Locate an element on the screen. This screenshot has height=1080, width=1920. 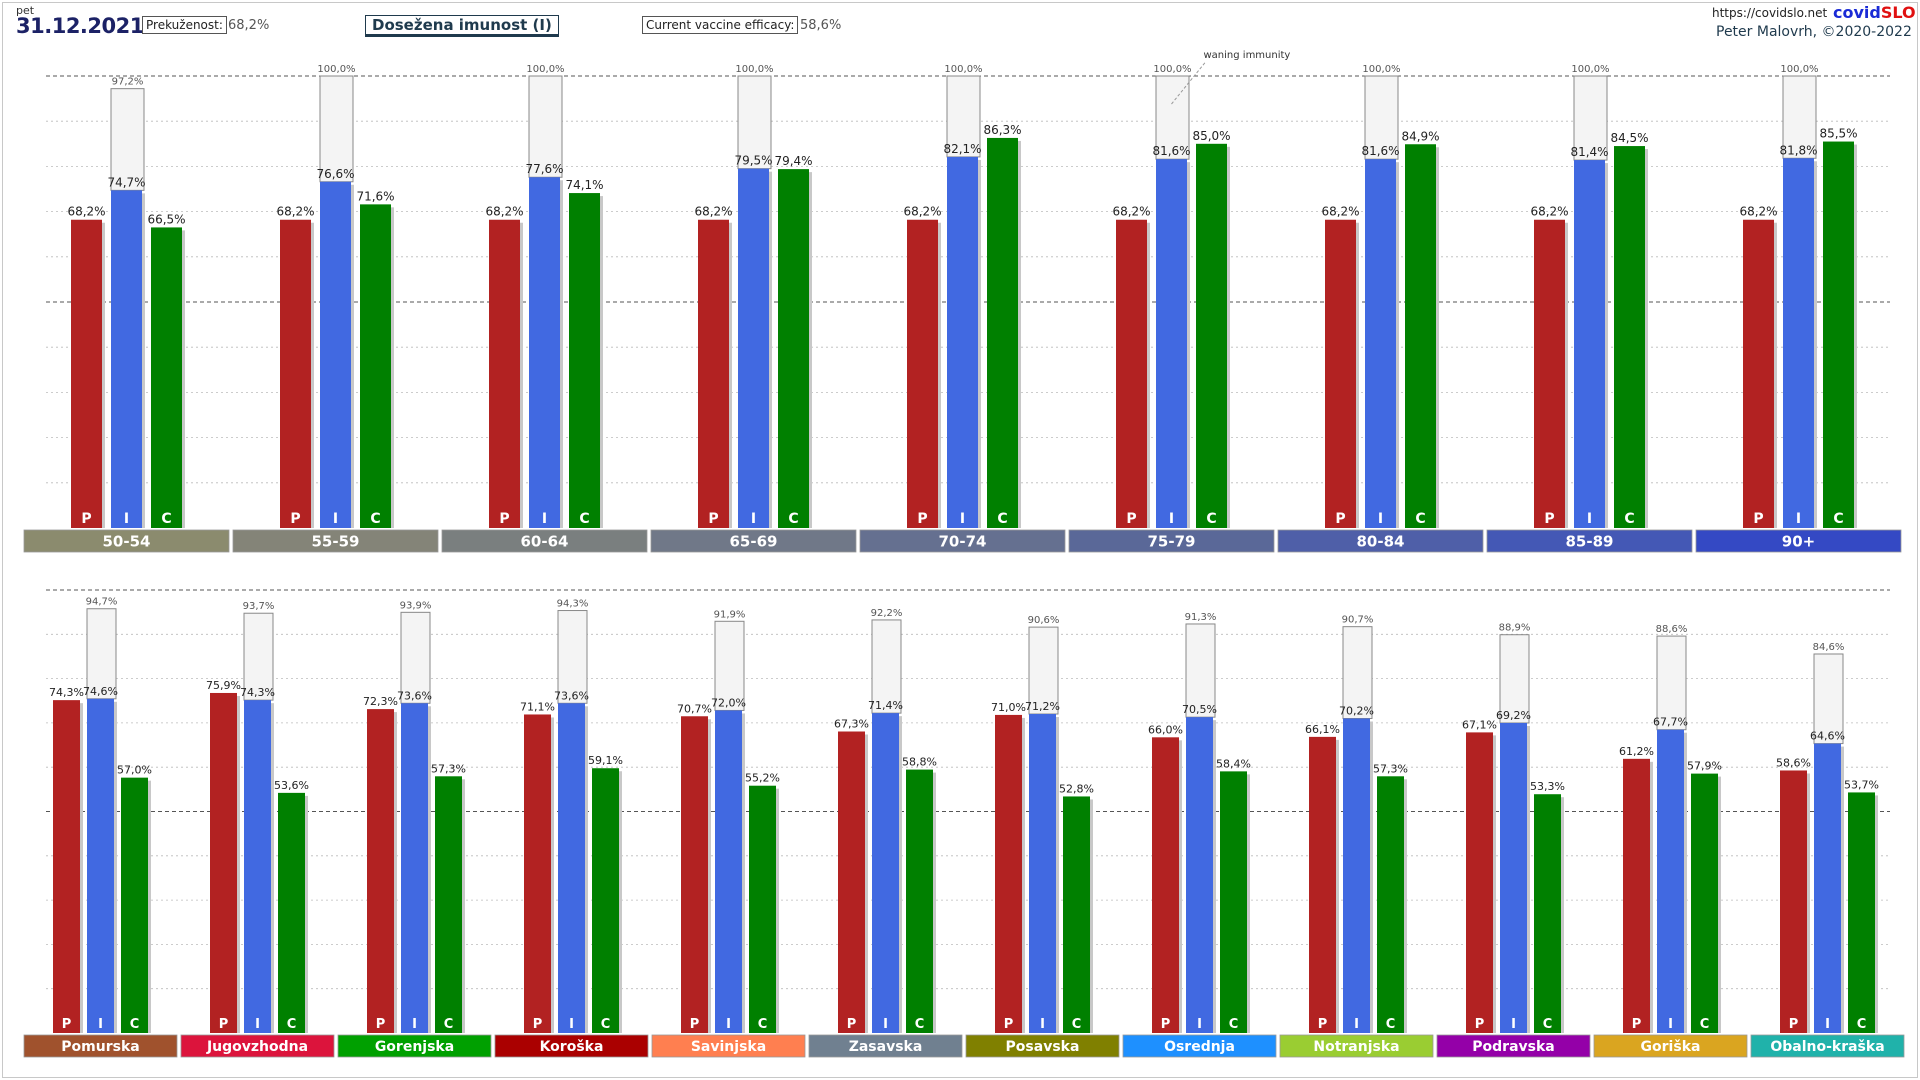
category-label: Podravska is located at coordinates (1513, 1047).